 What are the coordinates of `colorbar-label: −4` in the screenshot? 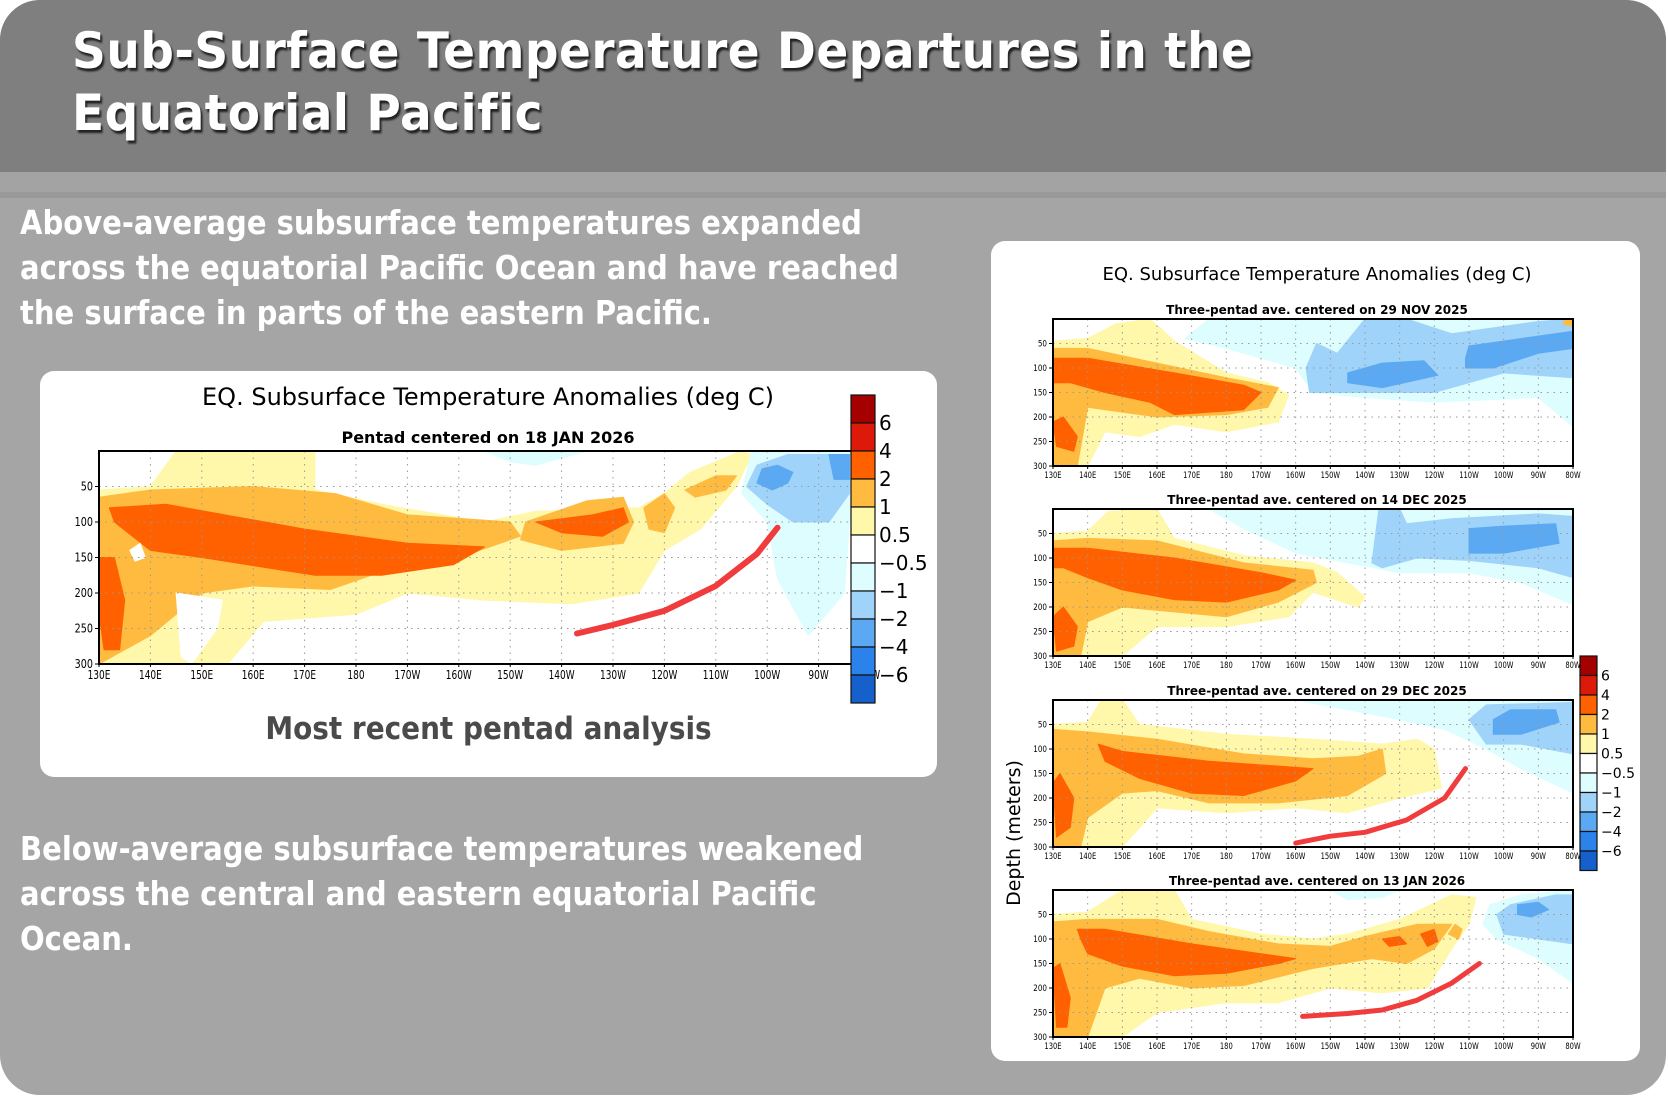 It's located at (893, 647).